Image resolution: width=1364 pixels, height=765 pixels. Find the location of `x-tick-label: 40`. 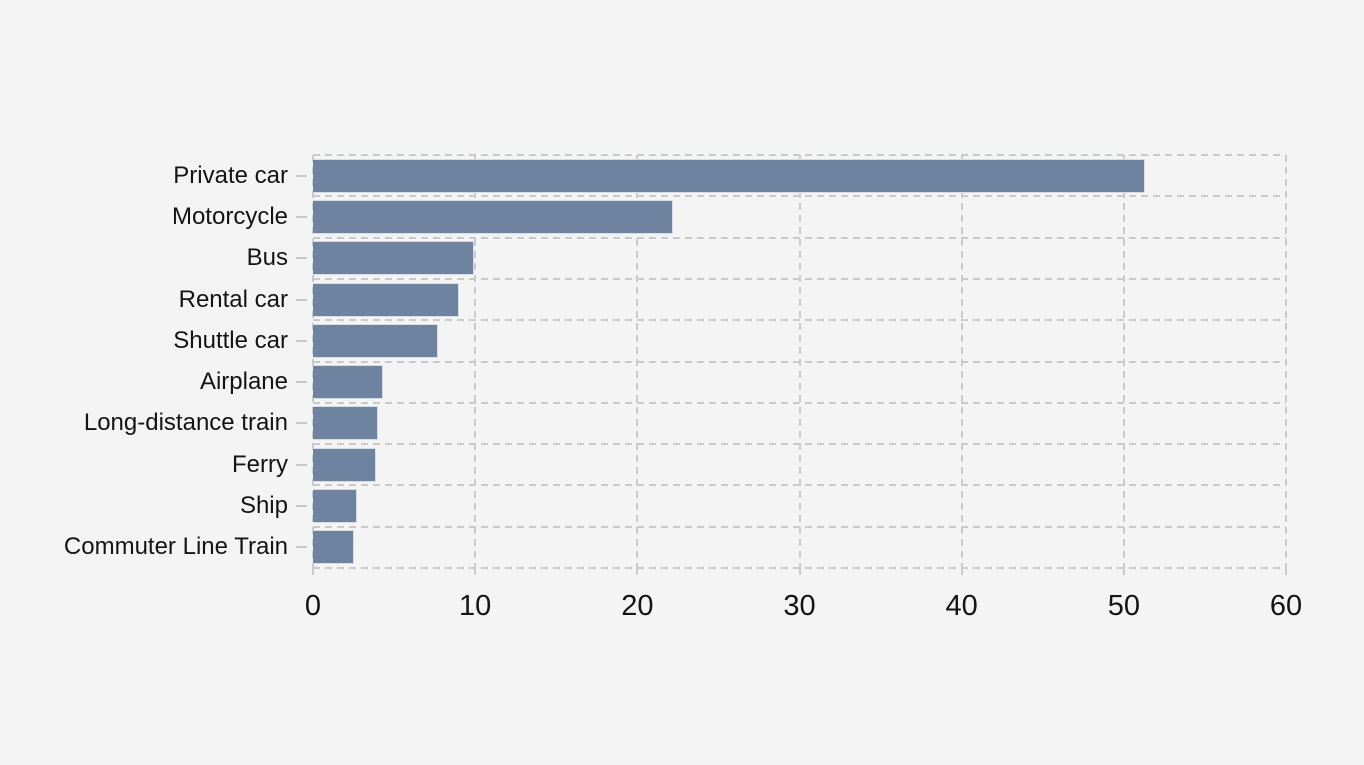

x-tick-label: 40 is located at coordinates (961, 606).